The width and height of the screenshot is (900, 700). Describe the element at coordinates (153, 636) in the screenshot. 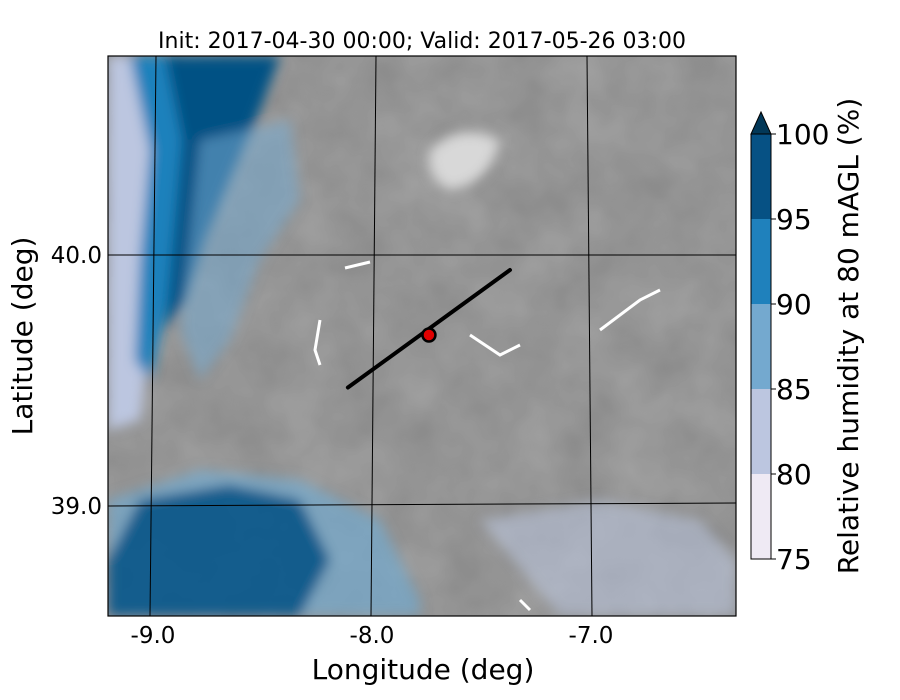

I see `x-tick-label: -9.0` at that location.